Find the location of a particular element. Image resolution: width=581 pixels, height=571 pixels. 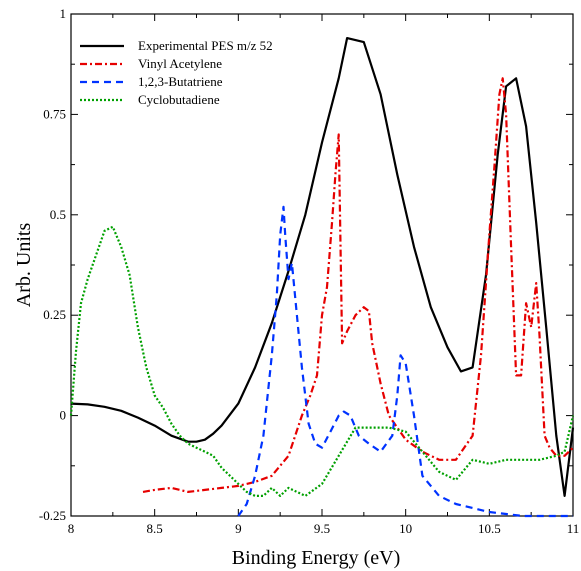

y-axis-label: Arb. Units is located at coordinates (24, 265).